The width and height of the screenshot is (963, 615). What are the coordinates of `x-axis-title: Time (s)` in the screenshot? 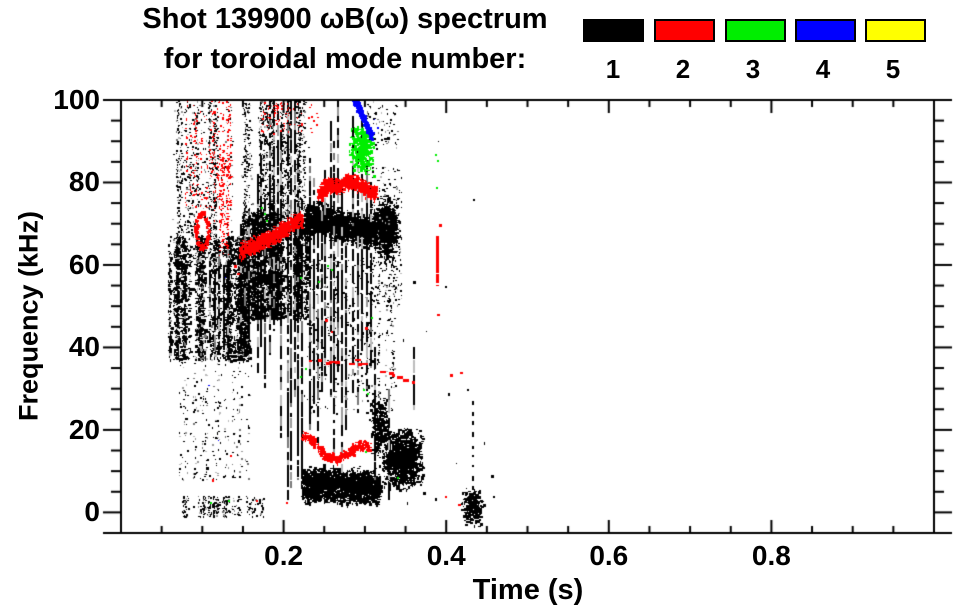 It's located at (528, 590).